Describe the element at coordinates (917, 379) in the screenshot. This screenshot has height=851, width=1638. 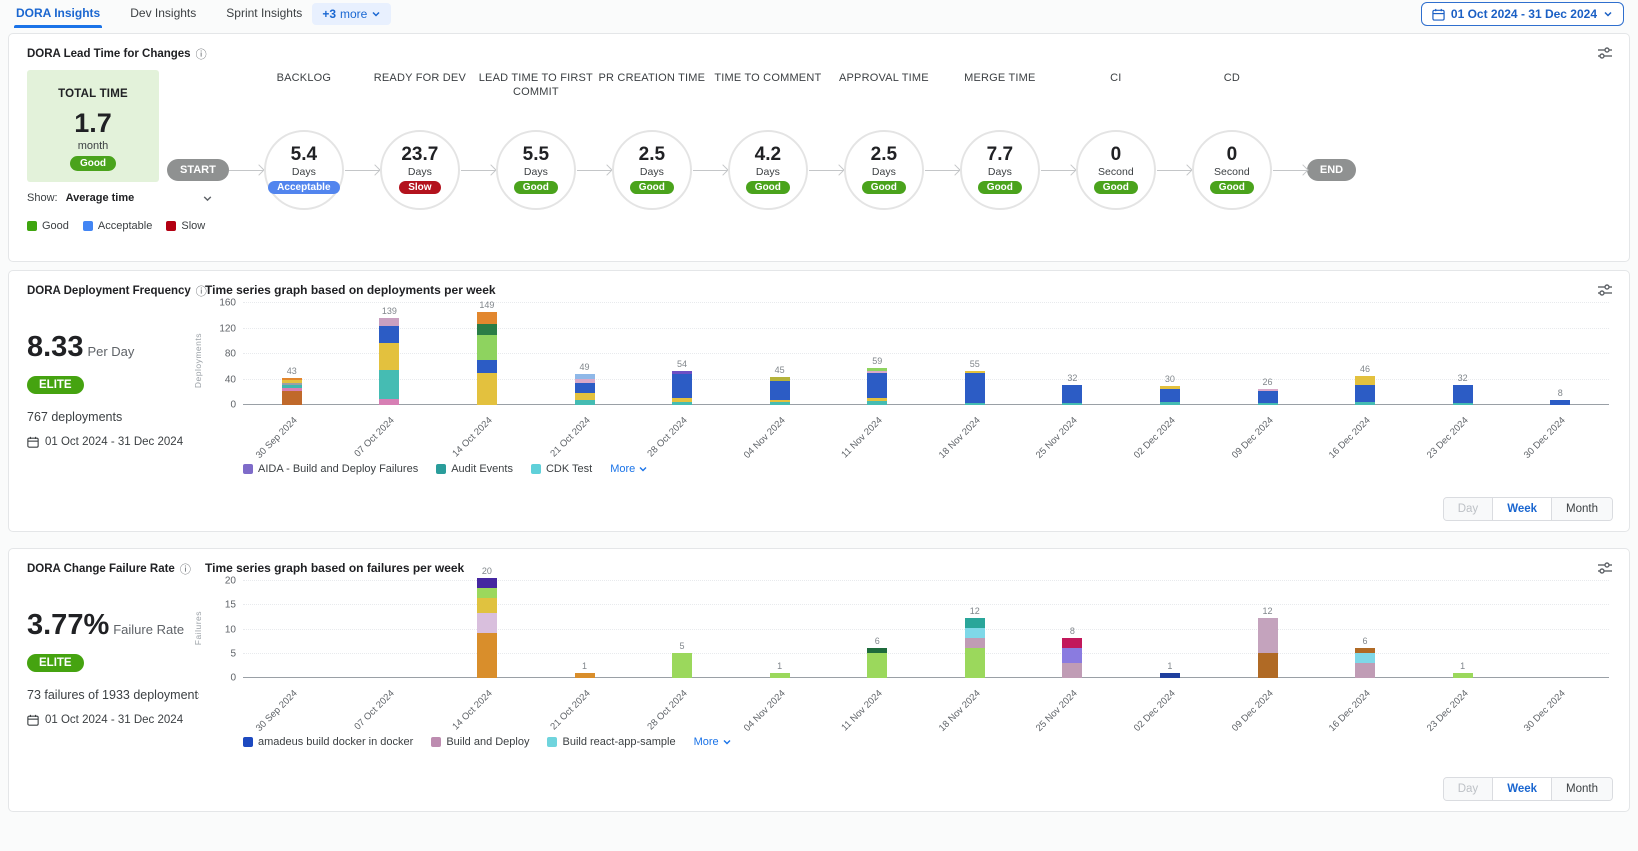
I see `gridline-40: 40` at that location.